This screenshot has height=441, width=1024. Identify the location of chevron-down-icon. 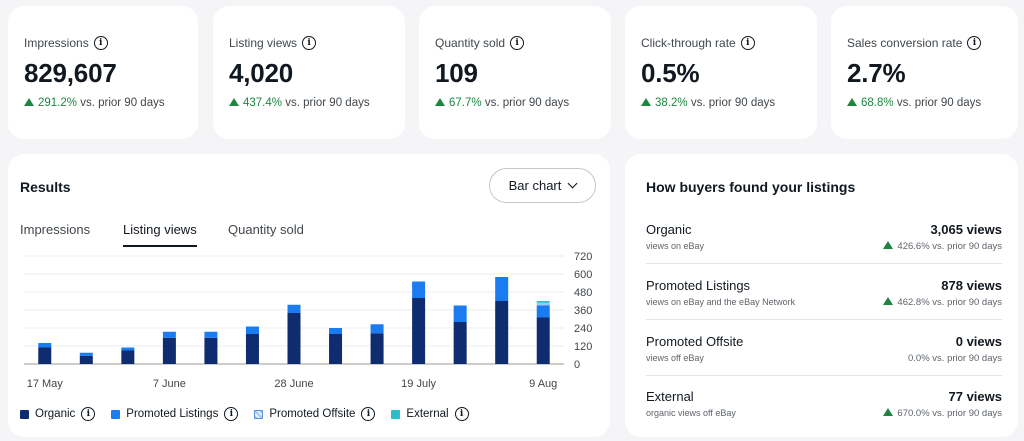
(572, 183).